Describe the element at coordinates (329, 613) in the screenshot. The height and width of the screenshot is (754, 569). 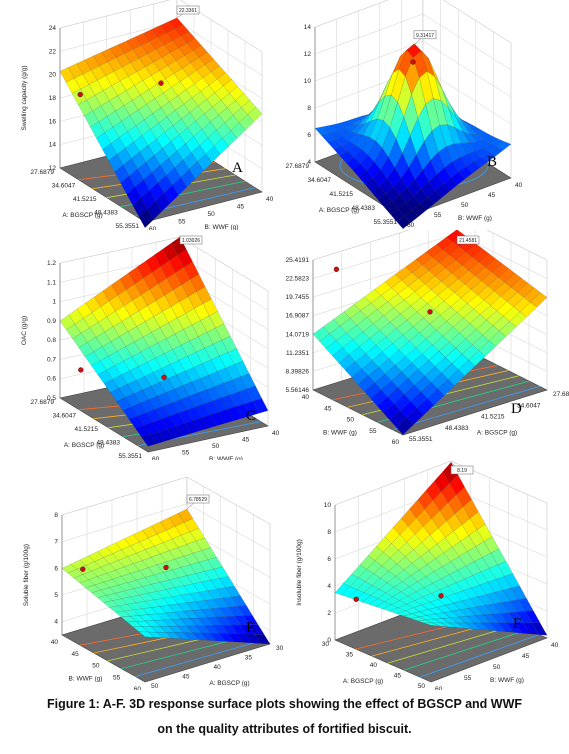
I see `z-tick-label: 2` at that location.